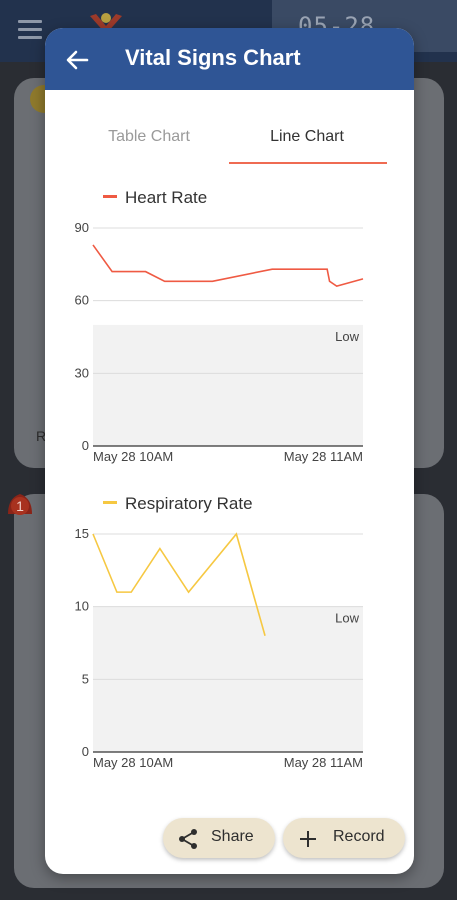 The height and width of the screenshot is (900, 457). I want to click on y-tick-label: 60, so click(82, 300).